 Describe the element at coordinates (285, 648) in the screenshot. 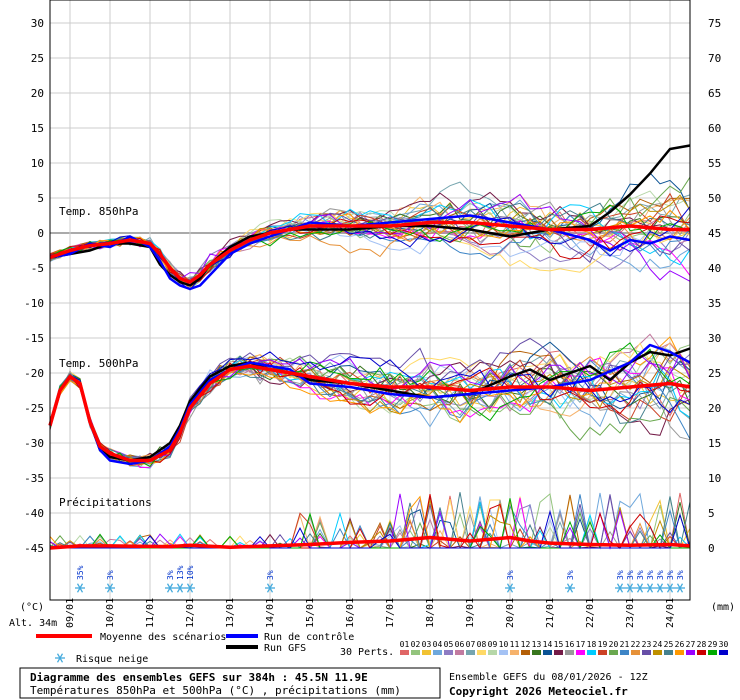

I see `legend-gfs-label: Run GFS` at that location.